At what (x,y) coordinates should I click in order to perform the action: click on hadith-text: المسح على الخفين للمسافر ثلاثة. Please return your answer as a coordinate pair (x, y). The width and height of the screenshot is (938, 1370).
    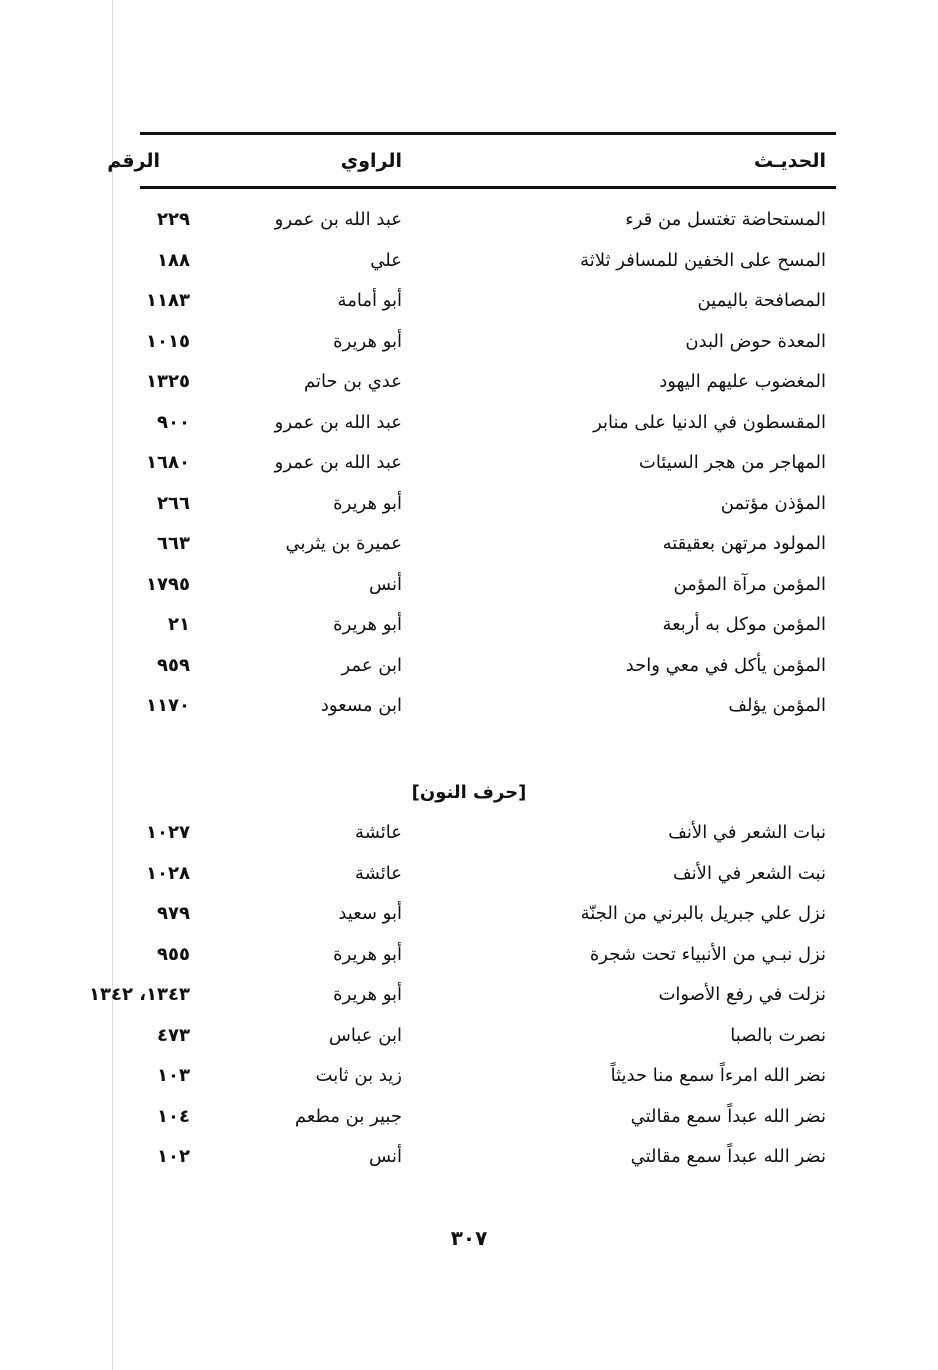
    Looking at the image, I should click on (703, 260).